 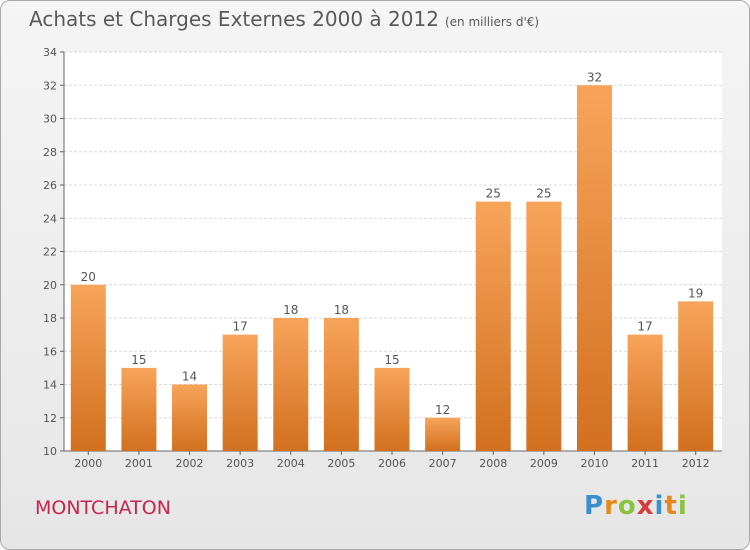 I want to click on bar-value-label: 19, so click(x=695, y=293).